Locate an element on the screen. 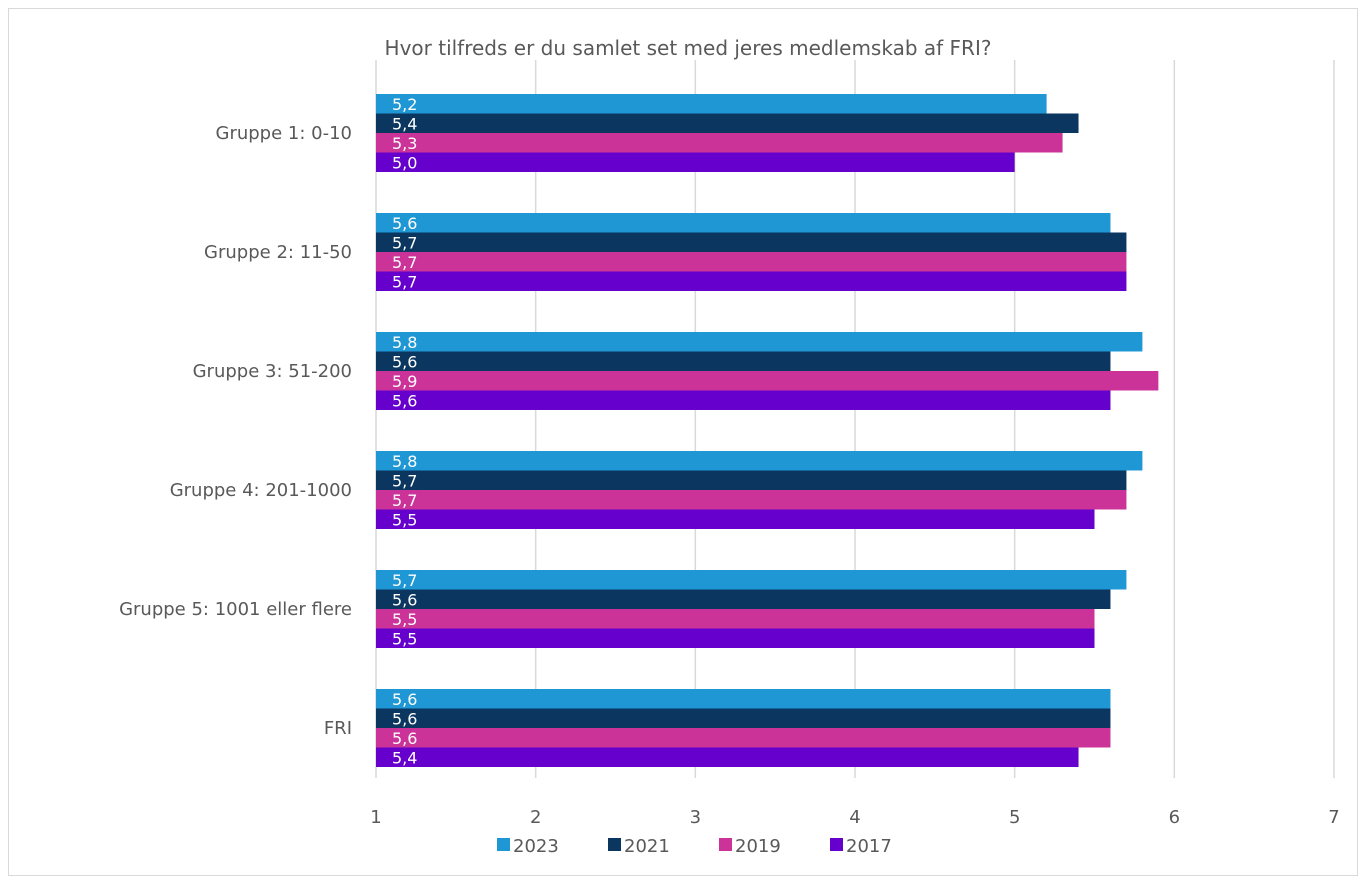 This screenshot has height=881, width=1365. data-label: 5,2 is located at coordinates (404, 104).